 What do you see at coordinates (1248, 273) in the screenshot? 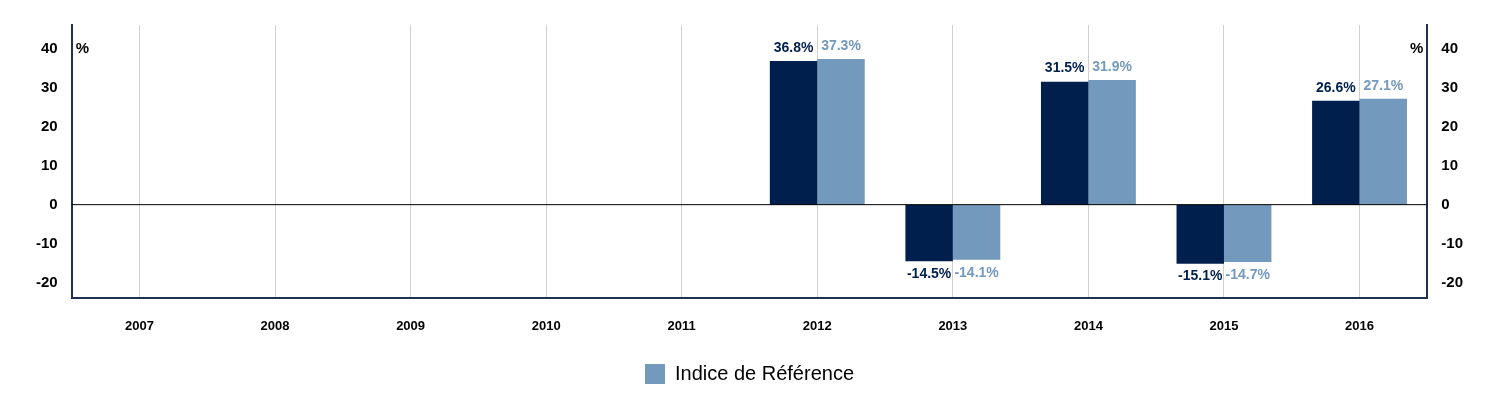
I see `data-label: -14.7%` at bounding box center [1248, 273].